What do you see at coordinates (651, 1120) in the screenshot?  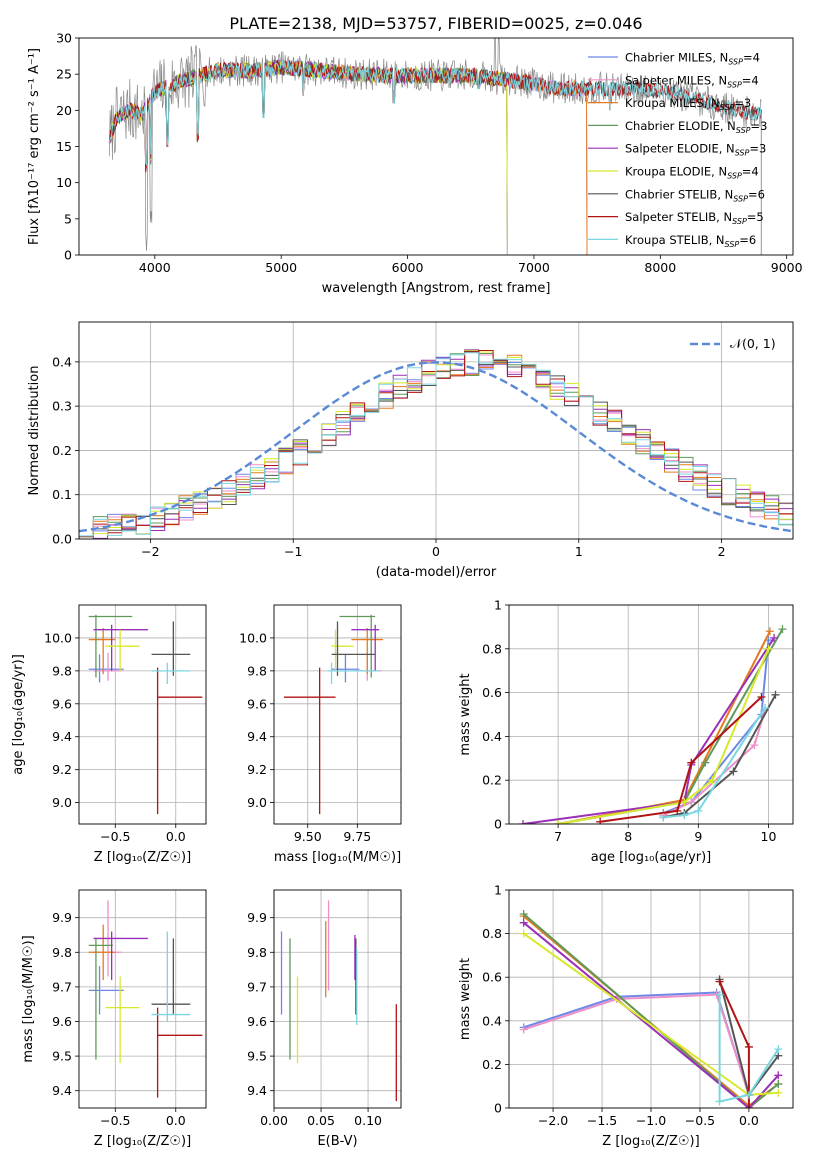 I see `x-tick-label: −1.0` at bounding box center [651, 1120].